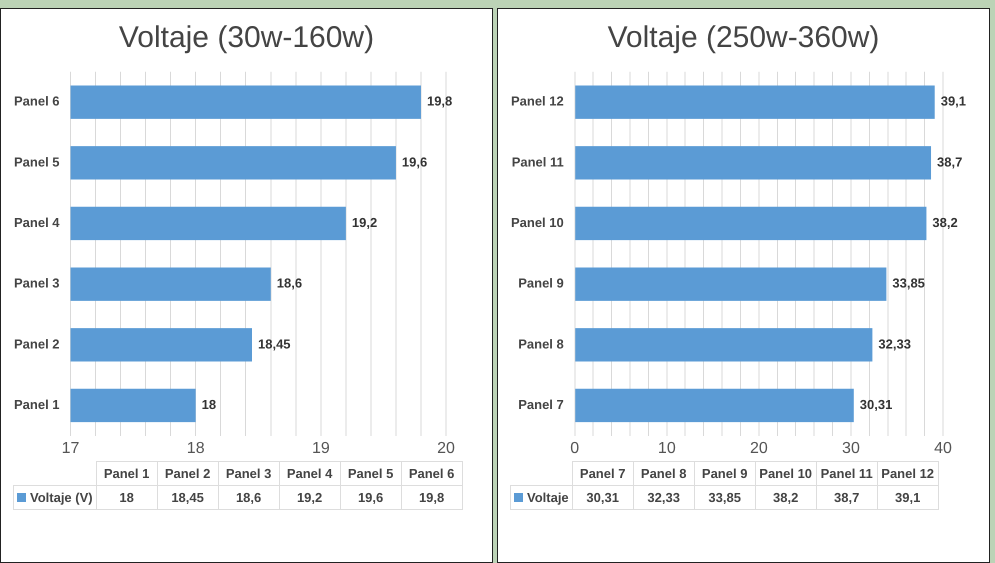 The image size is (995, 563). I want to click on y-tick-label: Panel 12, so click(537, 101).